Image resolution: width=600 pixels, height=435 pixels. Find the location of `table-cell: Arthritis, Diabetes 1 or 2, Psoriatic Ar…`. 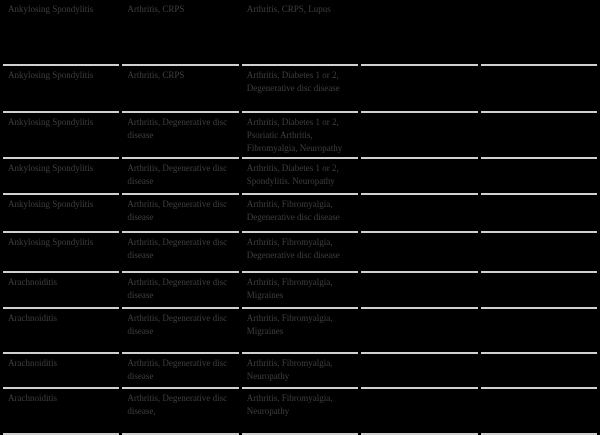

table-cell: Arthritis, Diabetes 1 or 2, Psoriatic Ar… is located at coordinates (300, 136).